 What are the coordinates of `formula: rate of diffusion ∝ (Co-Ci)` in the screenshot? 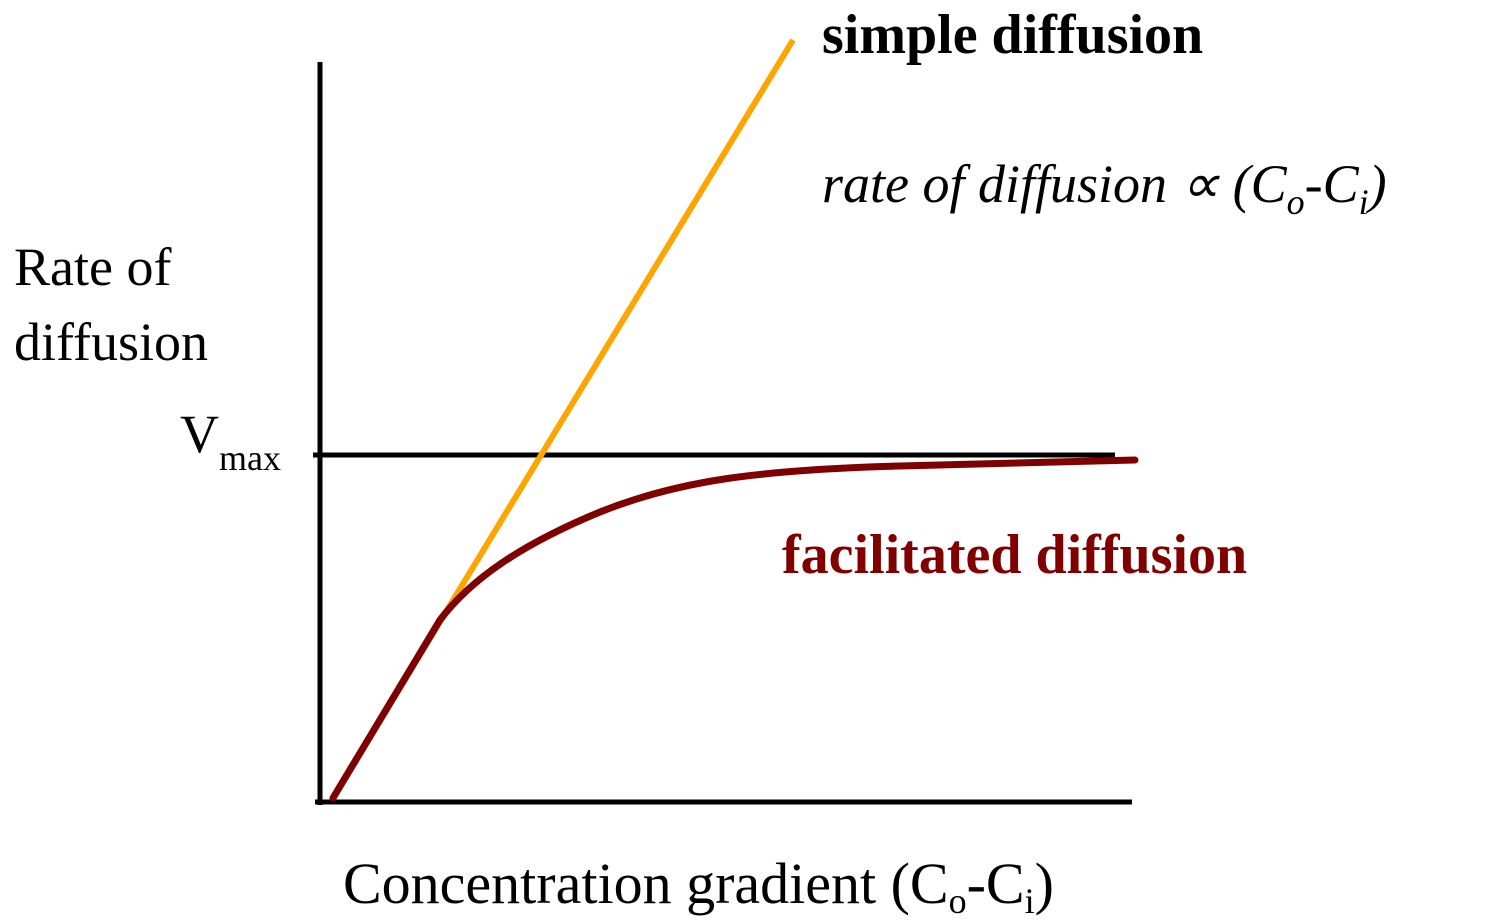 It's located at (1104, 188).